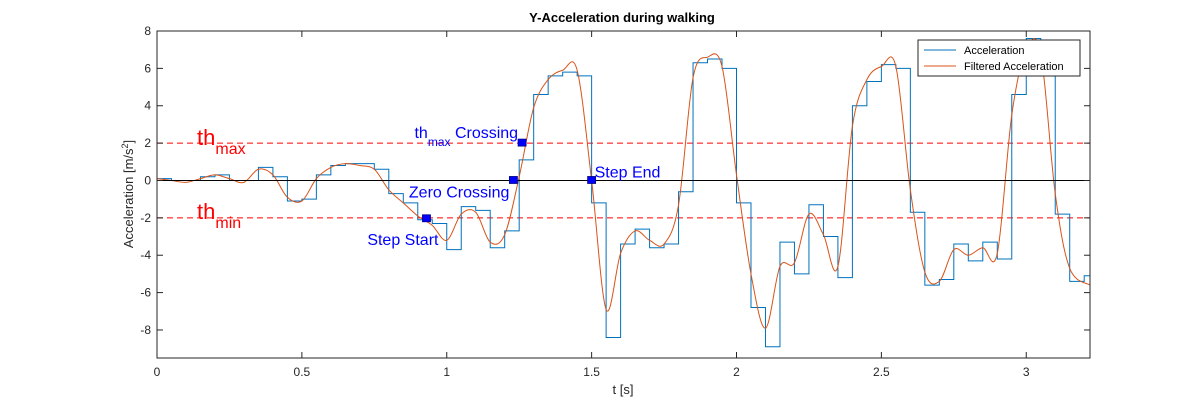 The image size is (1204, 402). Describe the element at coordinates (1014, 67) in the screenshot. I see `legend-entry: Filtered Acceleration` at that location.